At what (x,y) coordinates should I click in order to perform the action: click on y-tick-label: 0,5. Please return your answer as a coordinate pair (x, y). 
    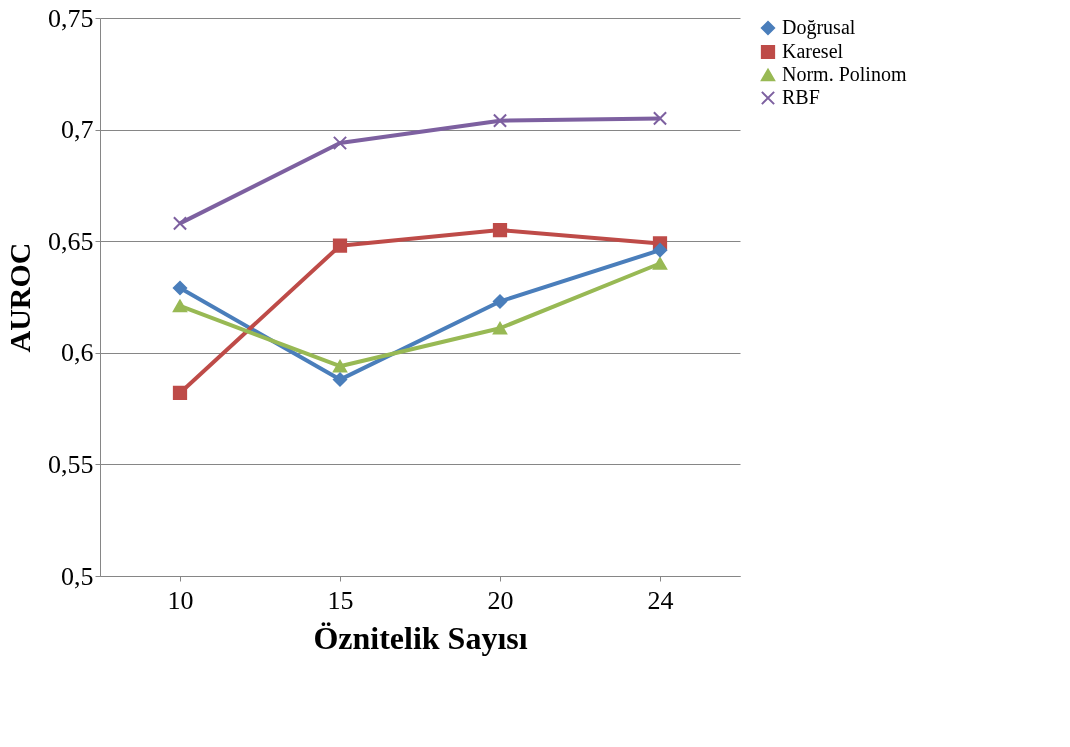
    Looking at the image, I should click on (77, 576).